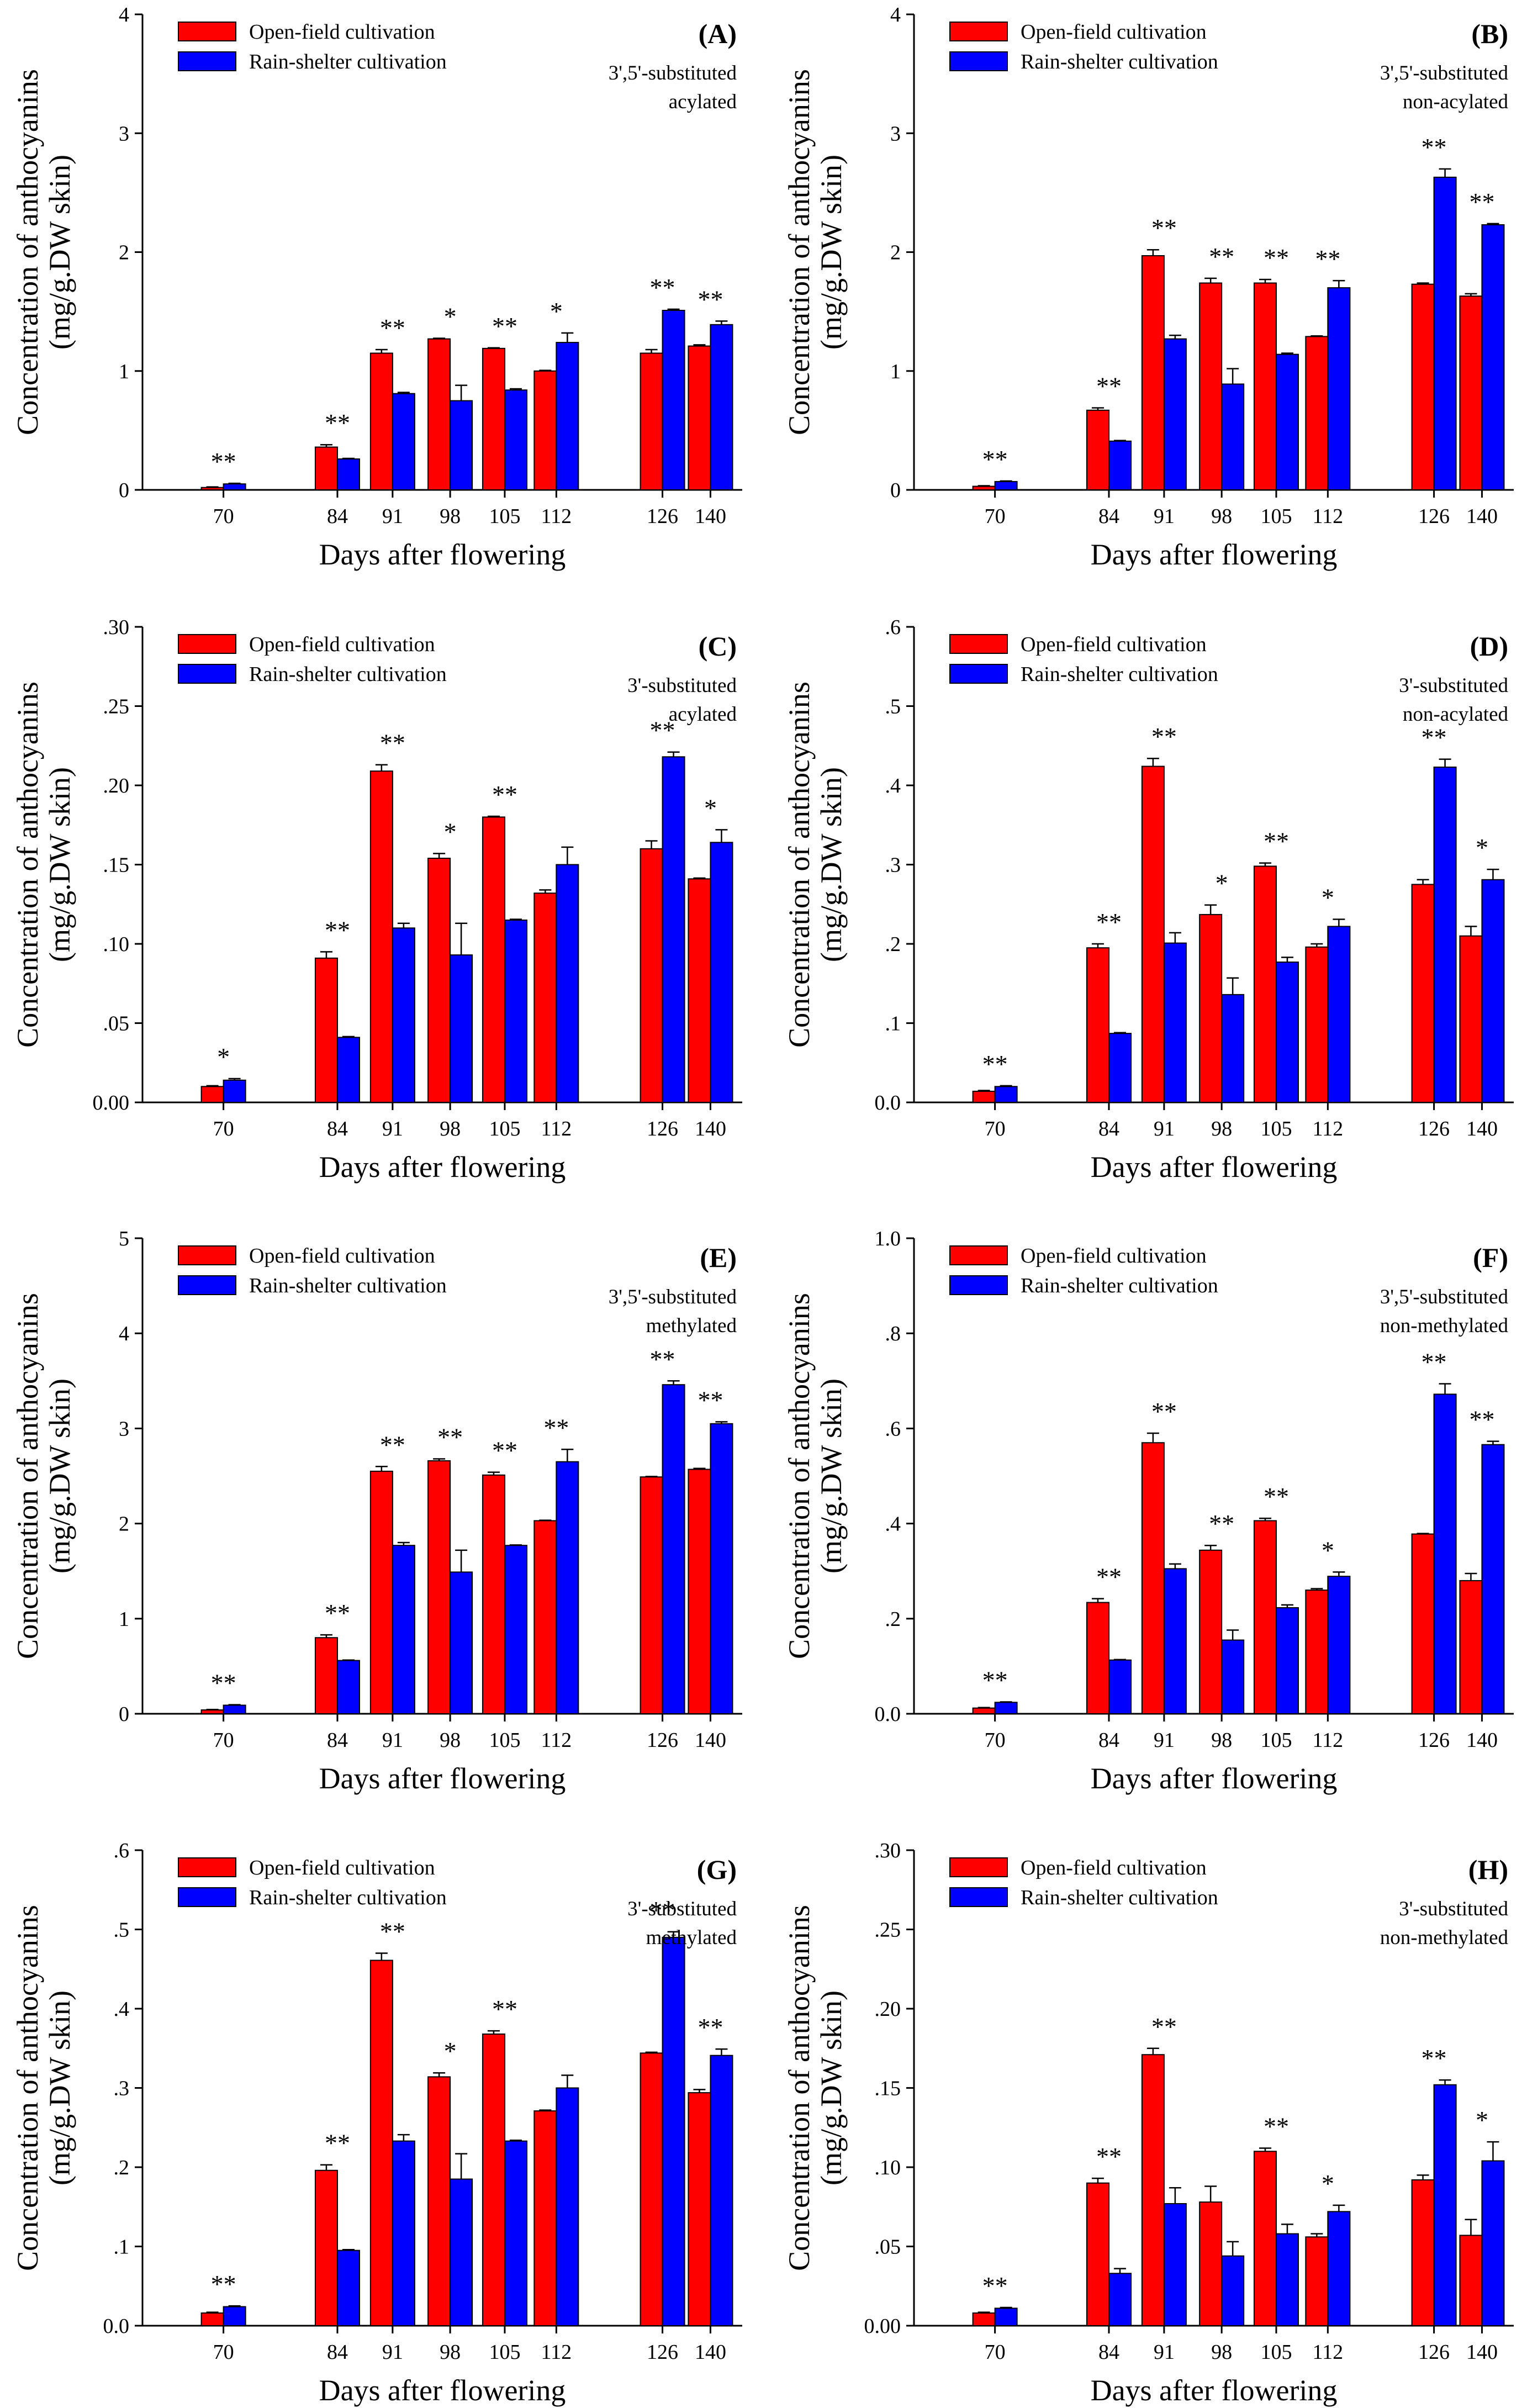 This screenshot has height=2408, width=1527. What do you see at coordinates (888, 1930) in the screenshot?
I see `y-tick-label: .25` at bounding box center [888, 1930].